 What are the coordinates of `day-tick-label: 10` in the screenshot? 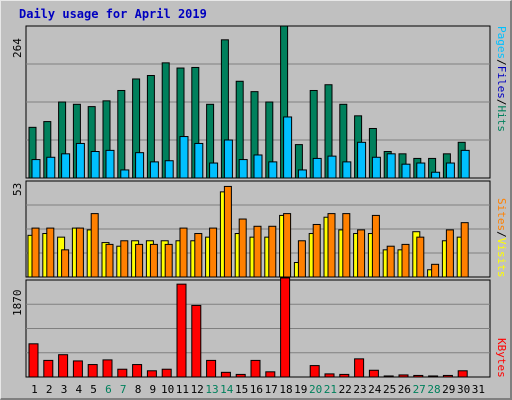 It's located at (167, 389).